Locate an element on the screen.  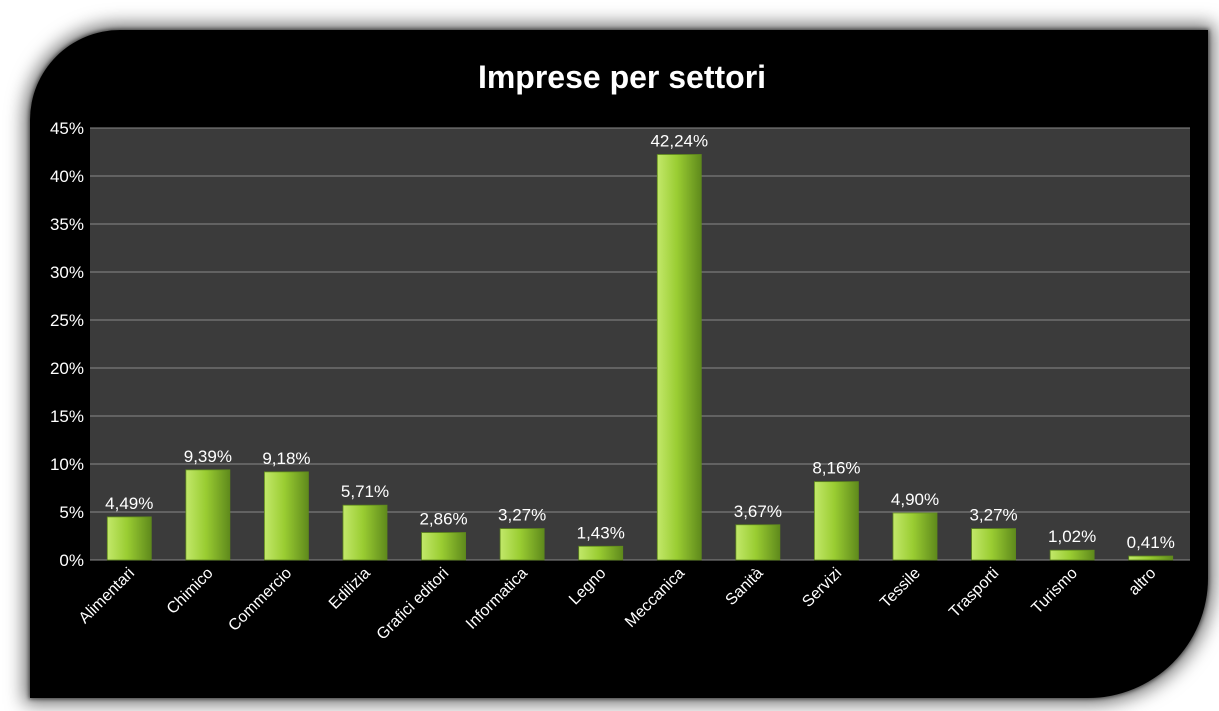
bar-alimentari is located at coordinates (129, 538).